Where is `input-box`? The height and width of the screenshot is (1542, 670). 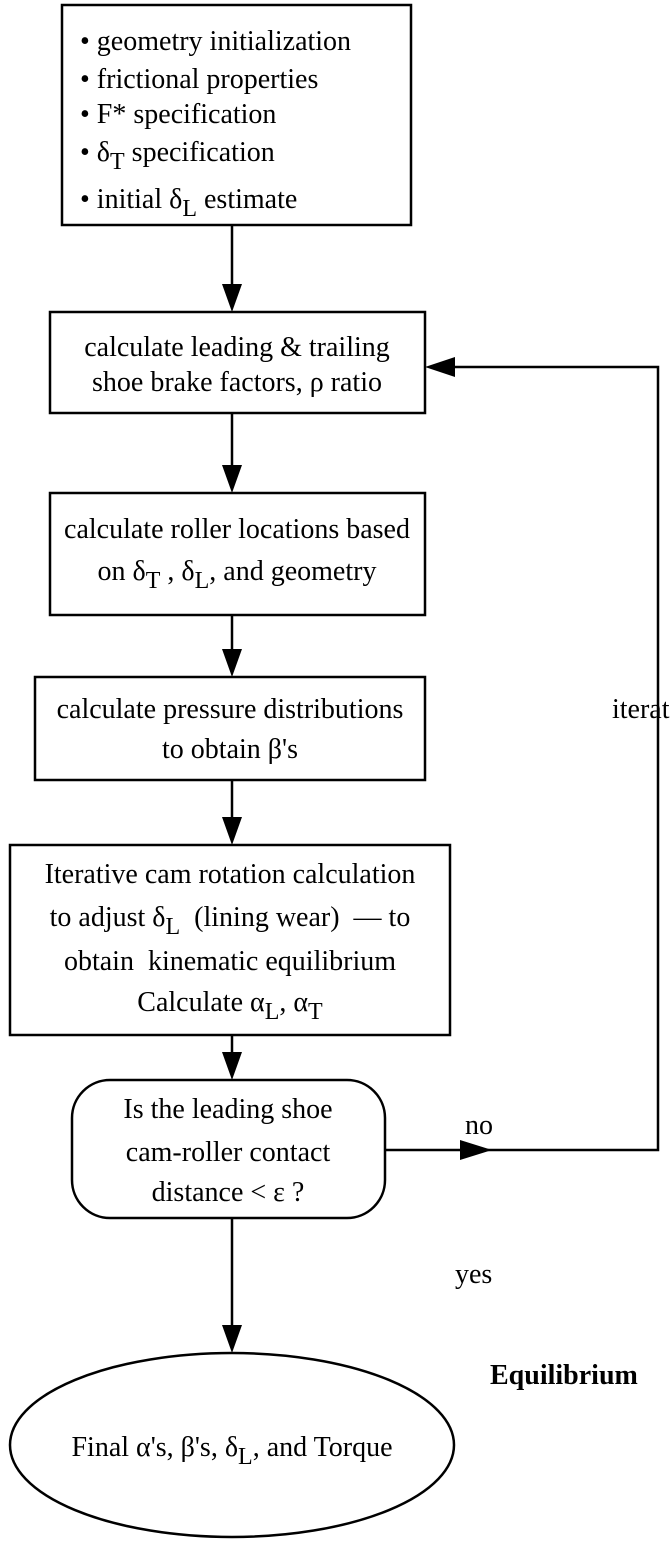
input-box is located at coordinates (236, 115).